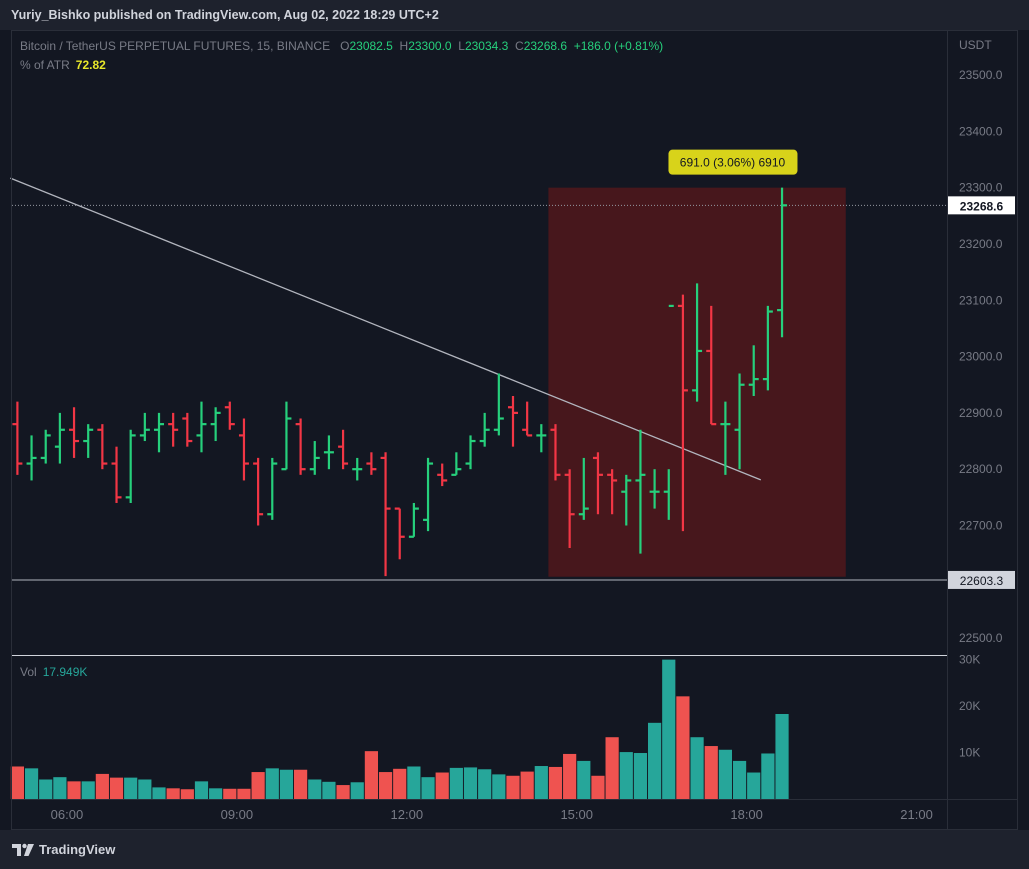  I want to click on price-tick-label: 22900.0, so click(981, 413).